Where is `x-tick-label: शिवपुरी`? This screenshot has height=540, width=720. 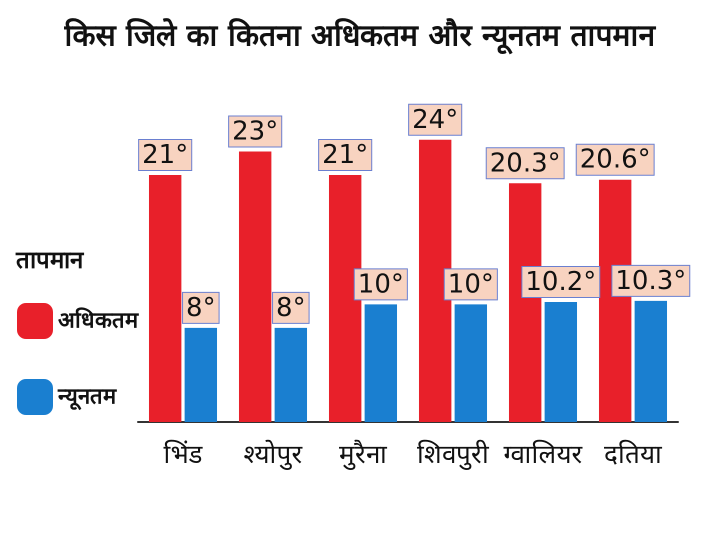
x-tick-label: शिवपुरी is located at coordinates (453, 454).